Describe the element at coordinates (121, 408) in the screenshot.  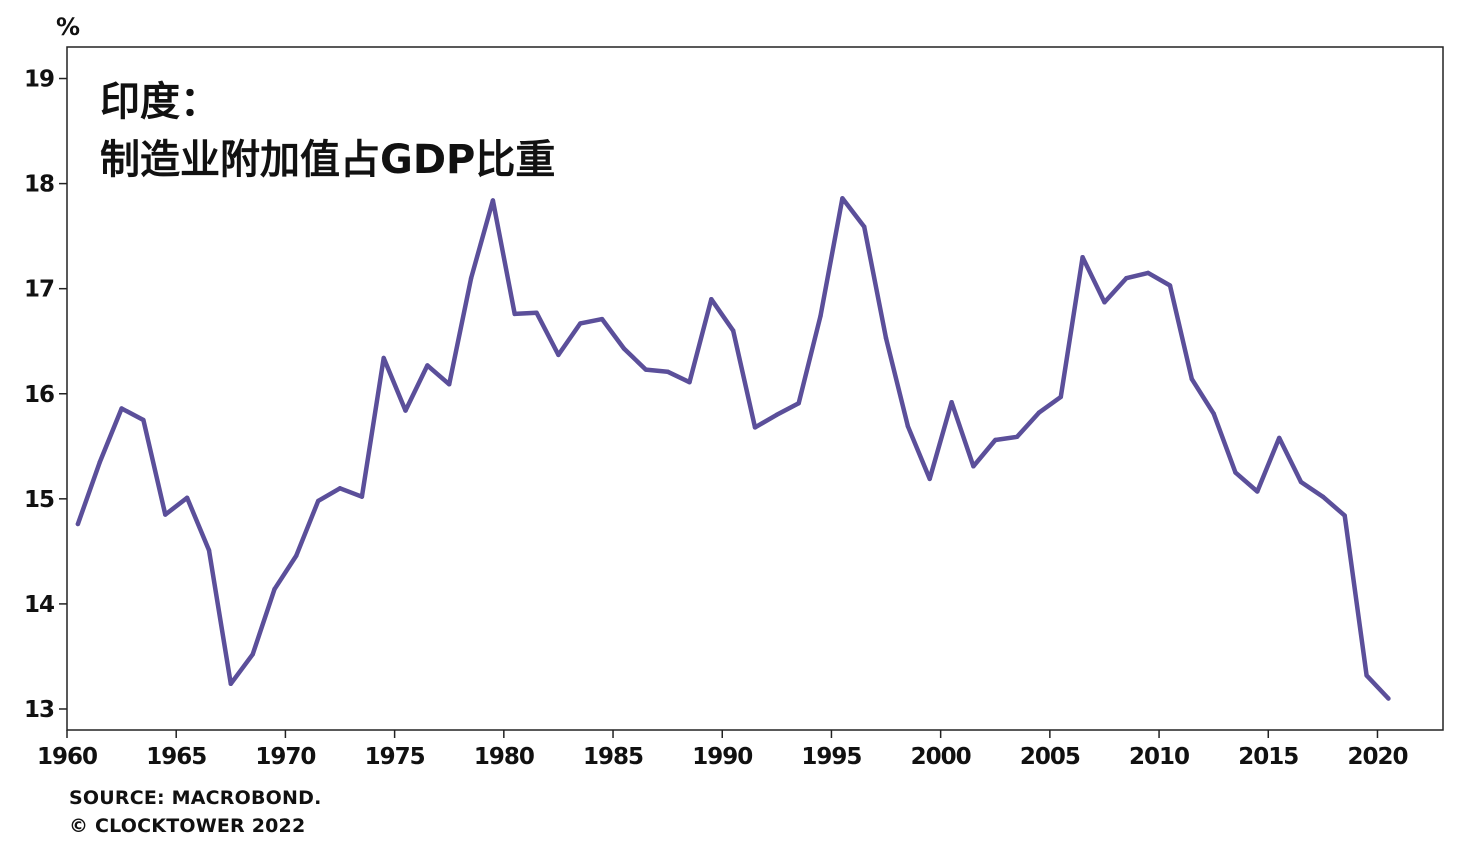
I see `data-point-1962.5` at that location.